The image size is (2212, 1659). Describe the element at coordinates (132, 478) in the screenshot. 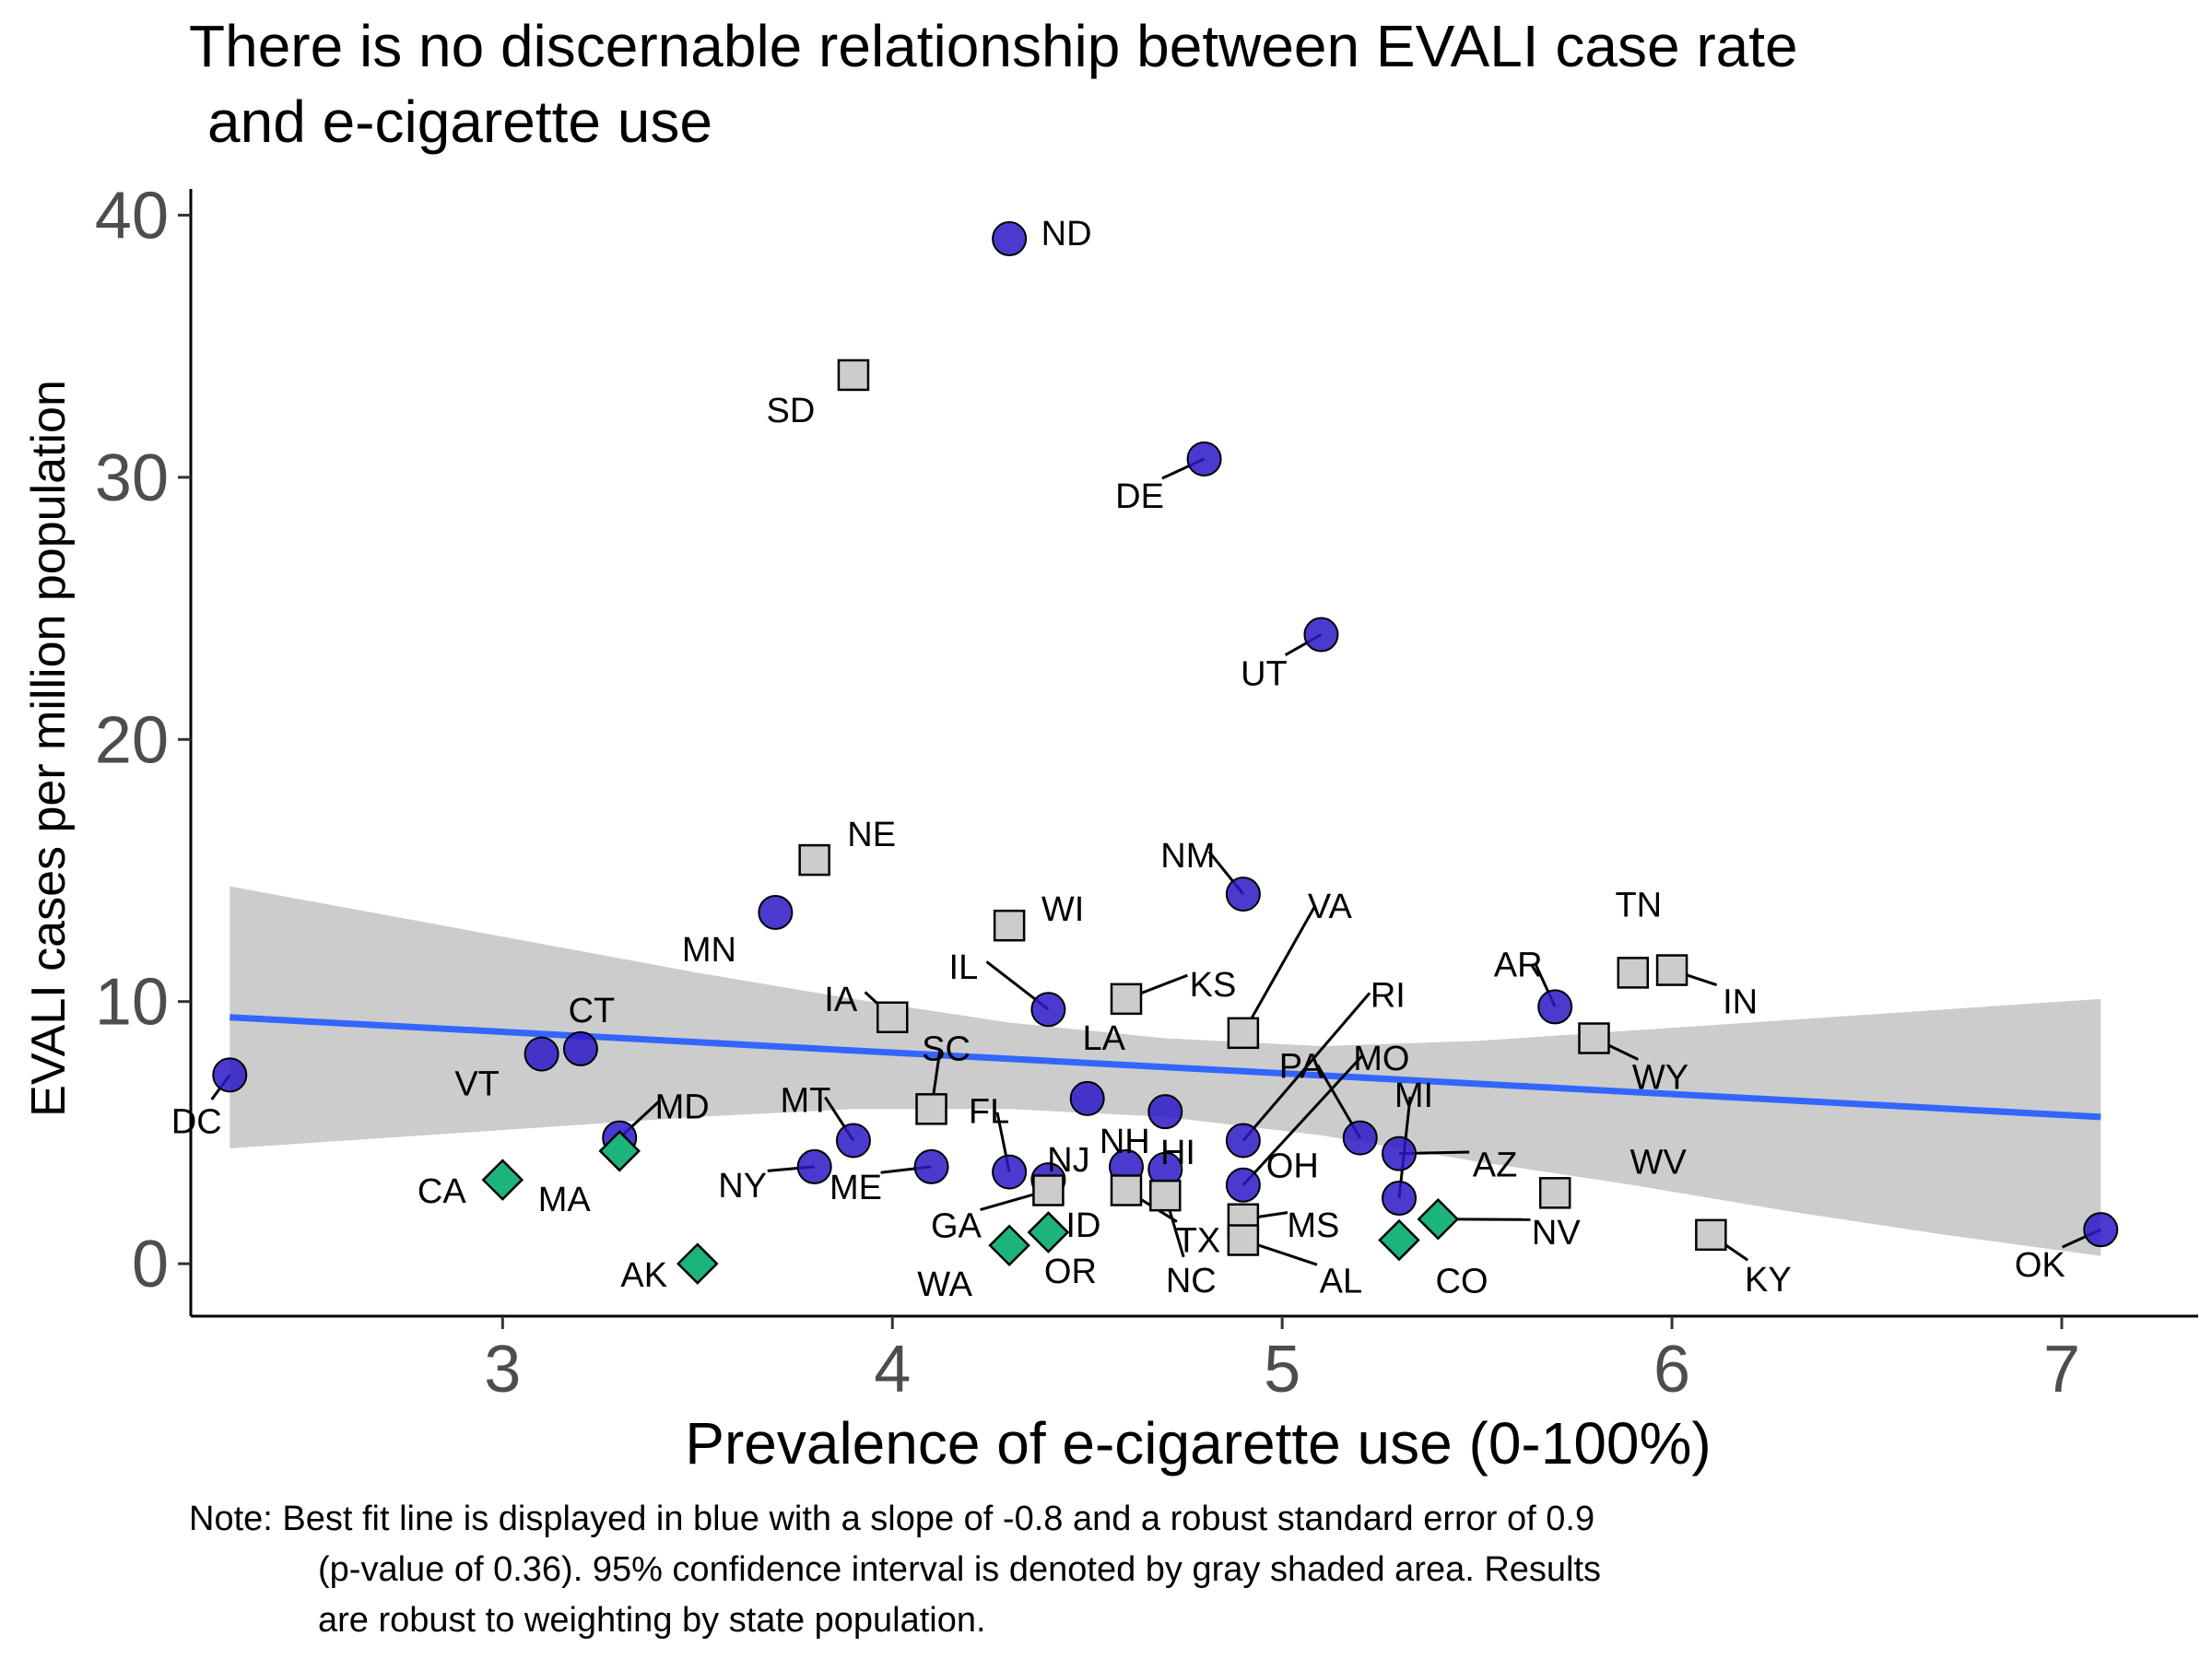

I see `y-tick-label-30: 30` at that location.